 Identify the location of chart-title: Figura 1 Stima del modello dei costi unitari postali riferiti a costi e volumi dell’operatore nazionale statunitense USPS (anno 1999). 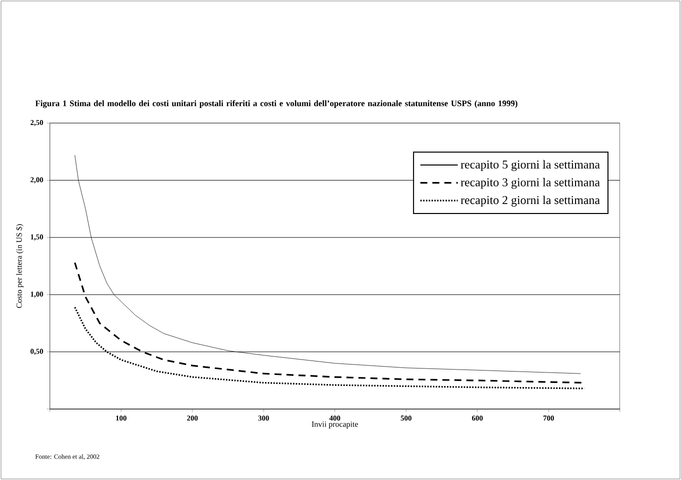
(276, 104).